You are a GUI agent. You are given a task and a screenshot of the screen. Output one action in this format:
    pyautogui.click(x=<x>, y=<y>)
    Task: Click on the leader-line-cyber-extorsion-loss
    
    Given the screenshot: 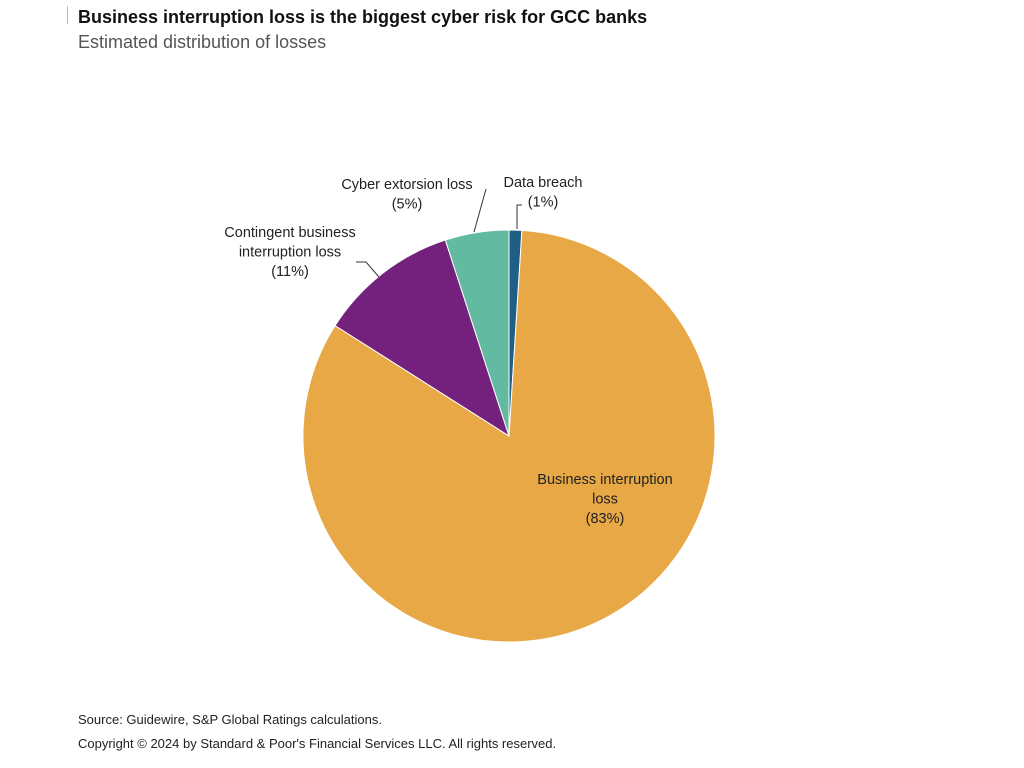 What is the action you would take?
    pyautogui.click(x=480, y=210)
    